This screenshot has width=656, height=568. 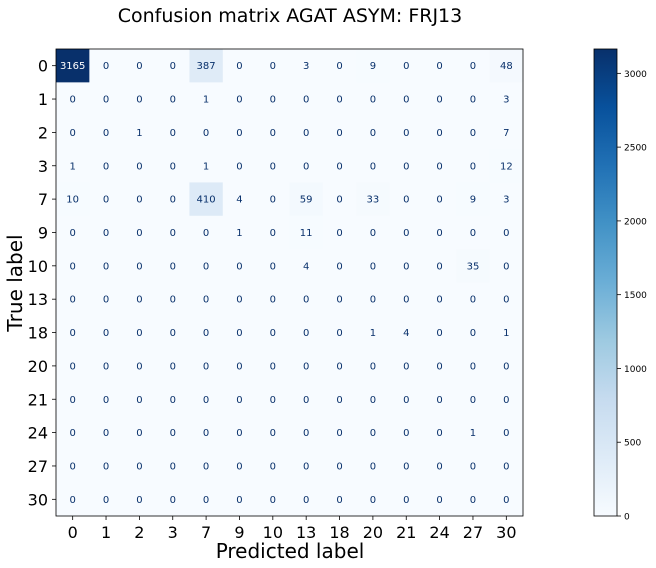 I want to click on cell-value-label: 410, so click(x=206, y=200).